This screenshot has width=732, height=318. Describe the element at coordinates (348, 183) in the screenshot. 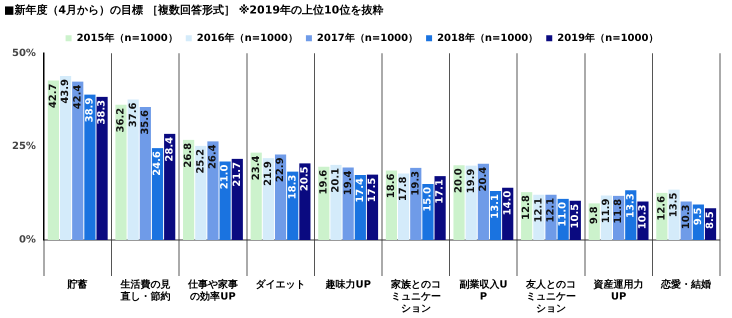

I see `text: 19.4` at that location.